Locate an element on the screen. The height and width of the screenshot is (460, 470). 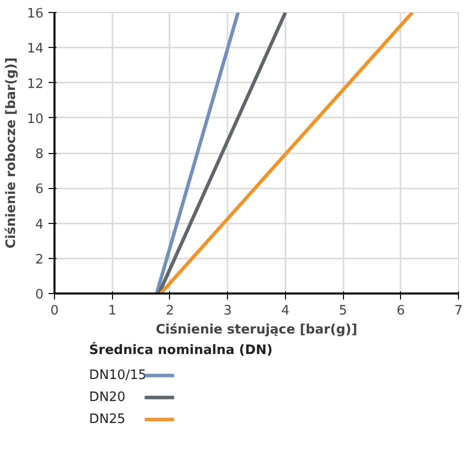
y-tick-label: 14 is located at coordinates (35, 49).